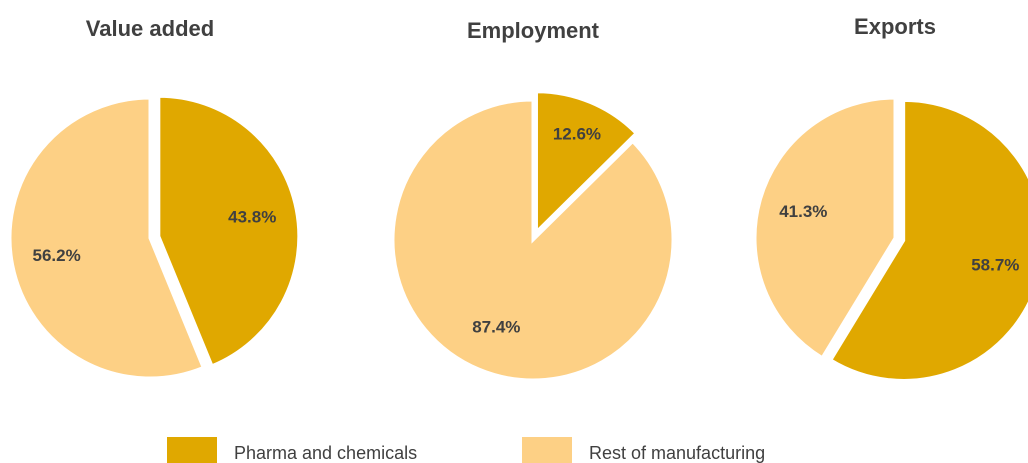 The height and width of the screenshot is (463, 1028). What do you see at coordinates (577, 133) in the screenshot?
I see `data-label: 12.6%` at bounding box center [577, 133].